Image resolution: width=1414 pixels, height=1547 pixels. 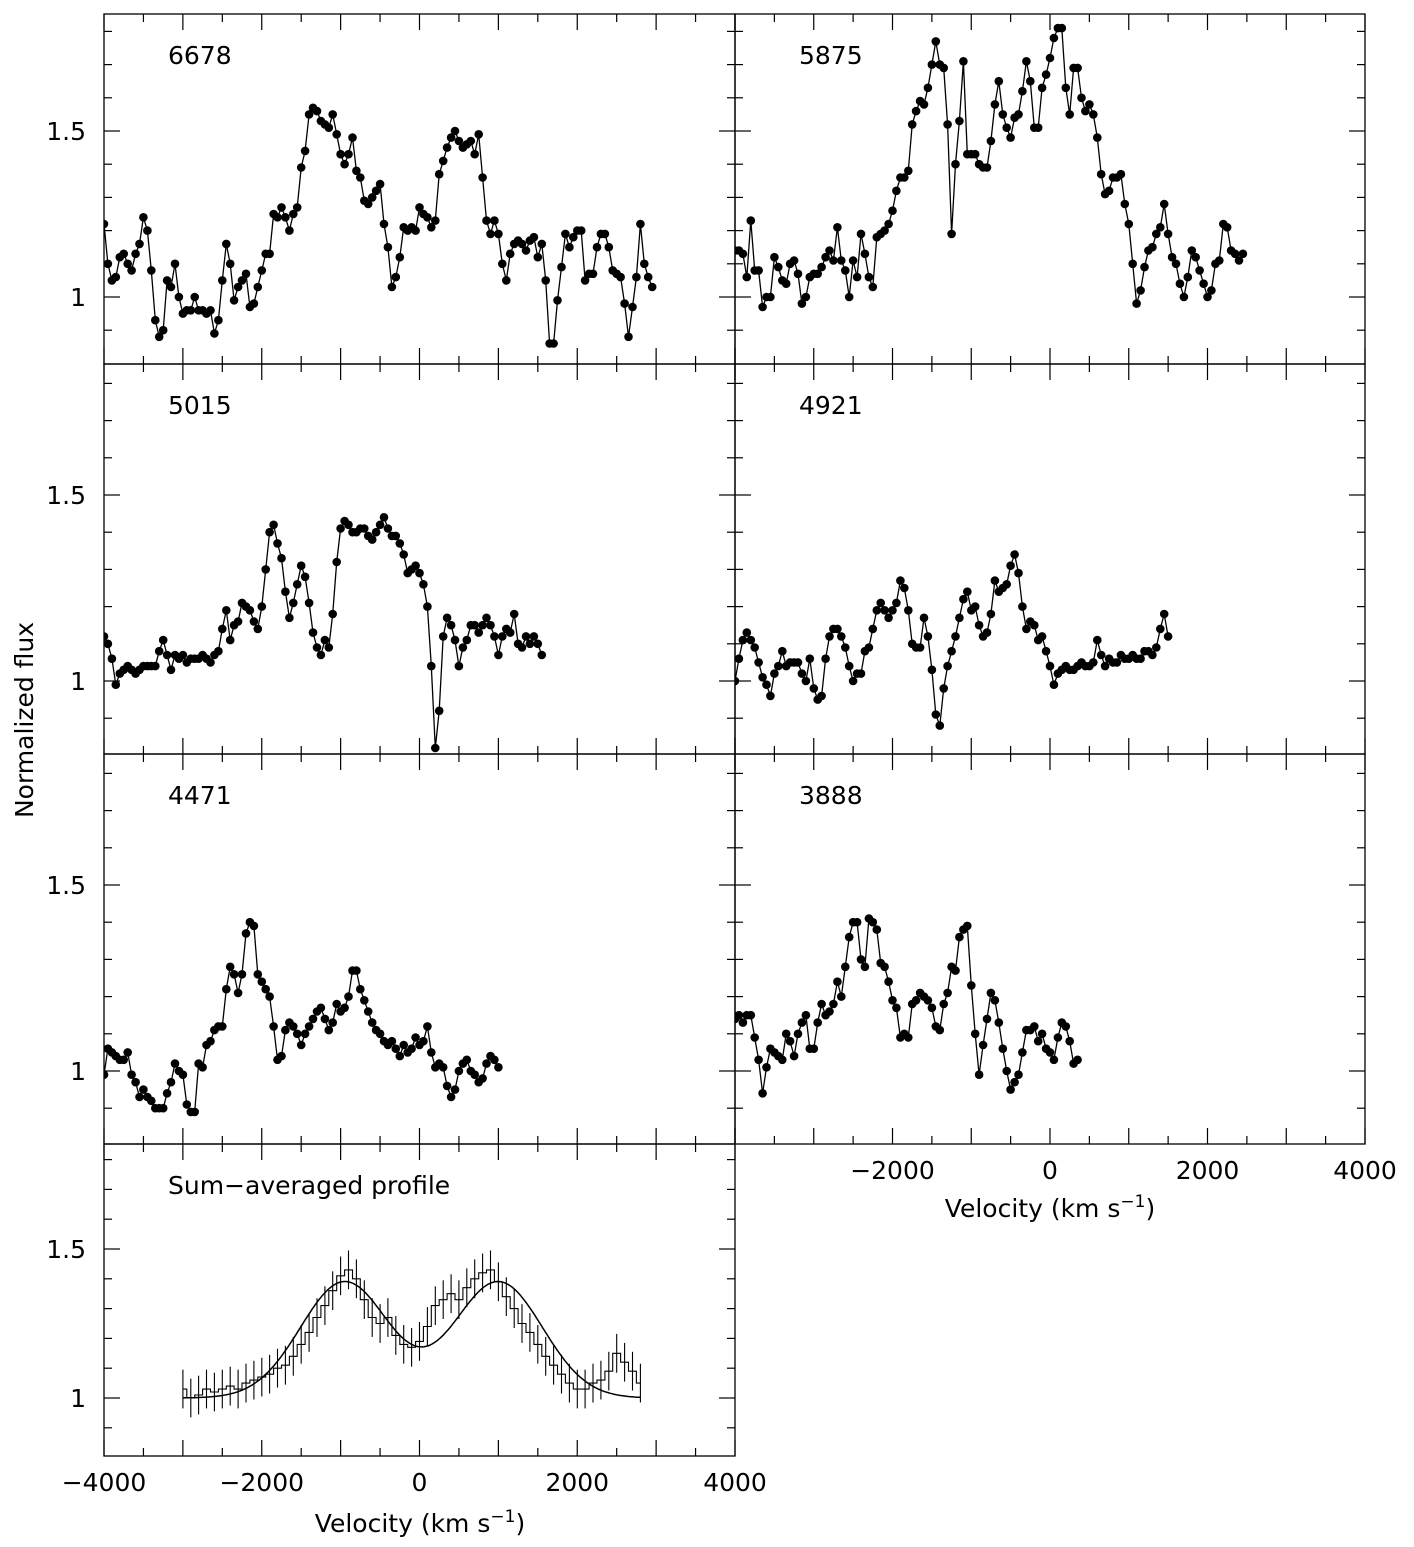 What do you see at coordinates (419, 559) in the screenshot?
I see `panel-frame` at bounding box center [419, 559].